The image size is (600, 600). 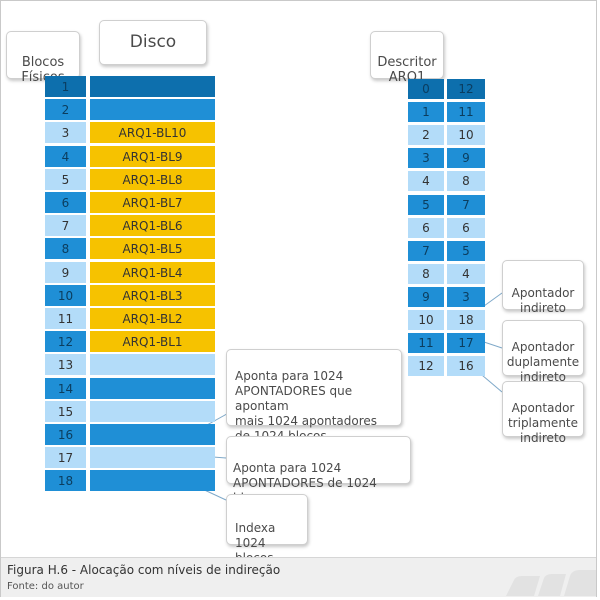 What do you see at coordinates (543, 352) in the screenshot?
I see `double-indirect-pointer-label: Apontador duplamente indireto` at bounding box center [543, 352].